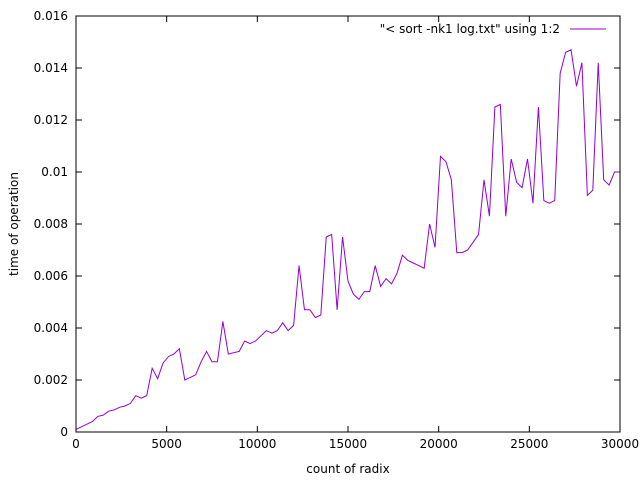 The width and height of the screenshot is (640, 480). Describe the element at coordinates (470, 29) in the screenshot. I see `legend-label: "< sort -nk1 log.txt" using 1:2` at that location.